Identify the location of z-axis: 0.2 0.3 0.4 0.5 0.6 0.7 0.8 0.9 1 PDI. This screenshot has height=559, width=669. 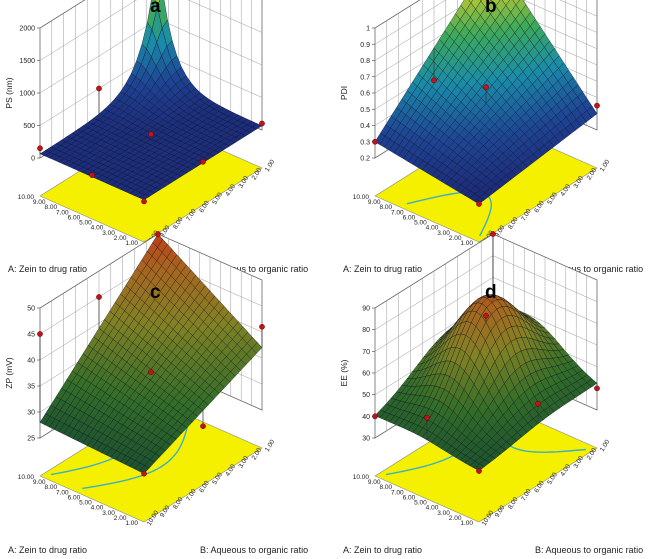
(357, 94).